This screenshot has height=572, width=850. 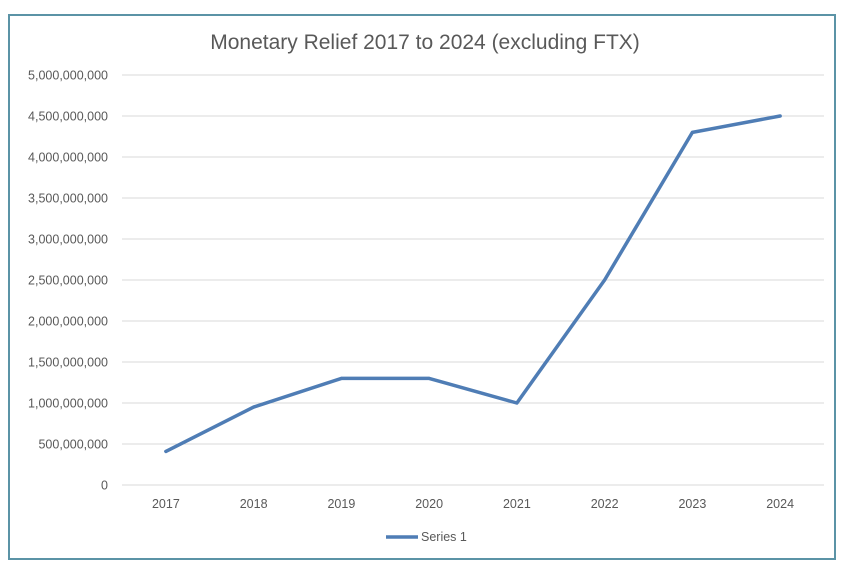 What do you see at coordinates (692, 504) in the screenshot?
I see `x-tick-label: 2023` at bounding box center [692, 504].